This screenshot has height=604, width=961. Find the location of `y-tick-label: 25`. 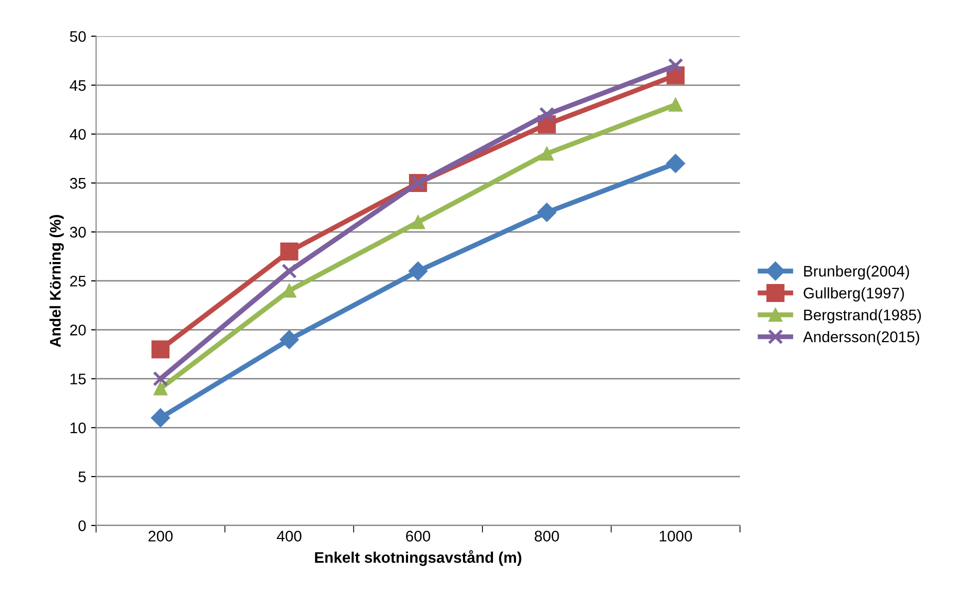

y-tick-label: 25 is located at coordinates (78, 281).